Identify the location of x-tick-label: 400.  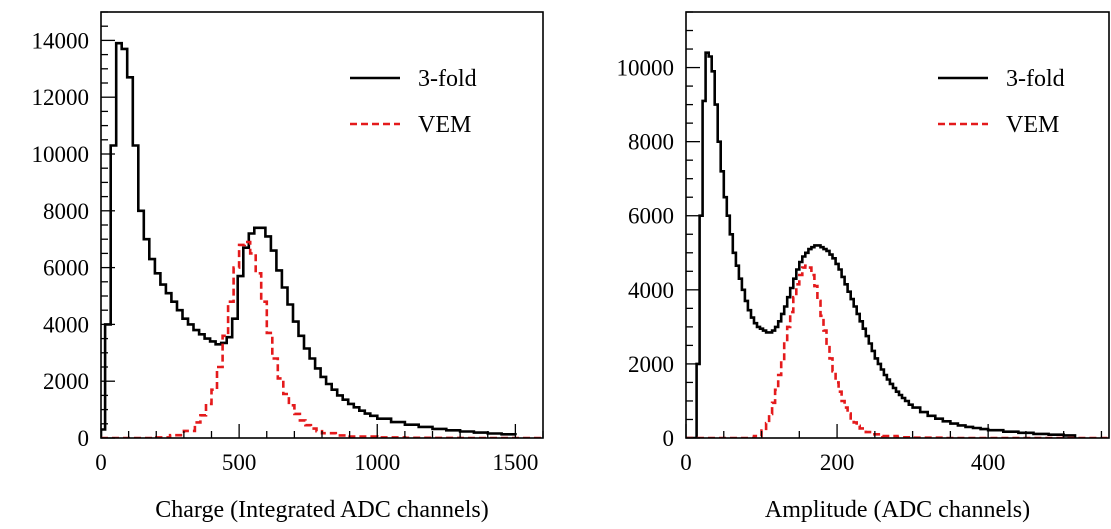
(988, 462).